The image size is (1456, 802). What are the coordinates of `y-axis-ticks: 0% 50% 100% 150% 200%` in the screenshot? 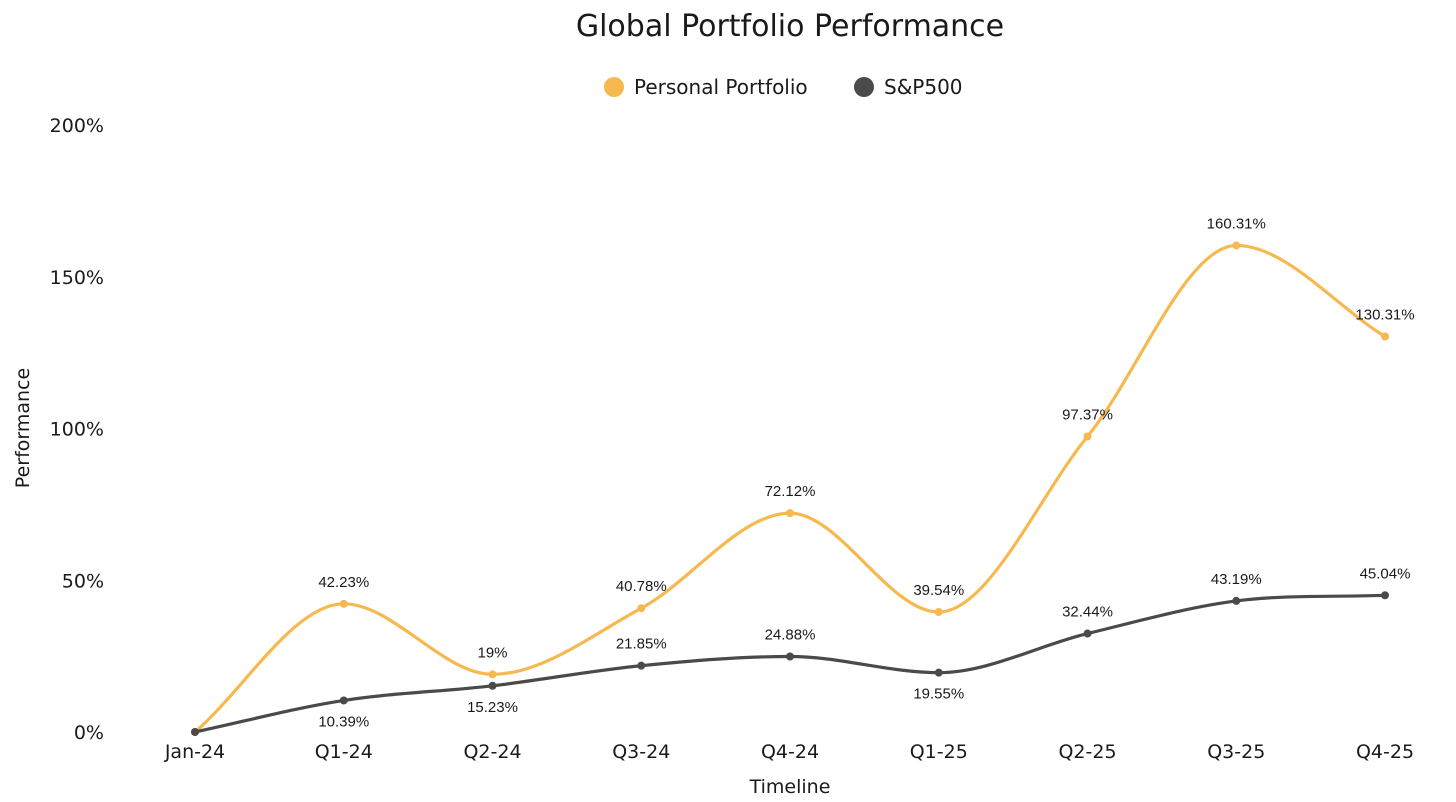 It's located at (77, 429).